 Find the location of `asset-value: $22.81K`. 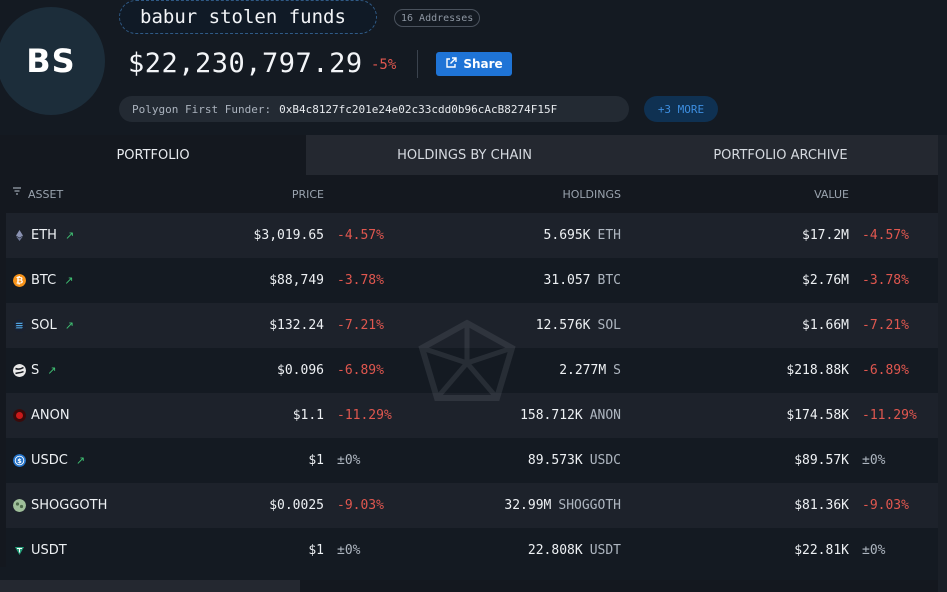

asset-value: $22.81K is located at coordinates (821, 550).